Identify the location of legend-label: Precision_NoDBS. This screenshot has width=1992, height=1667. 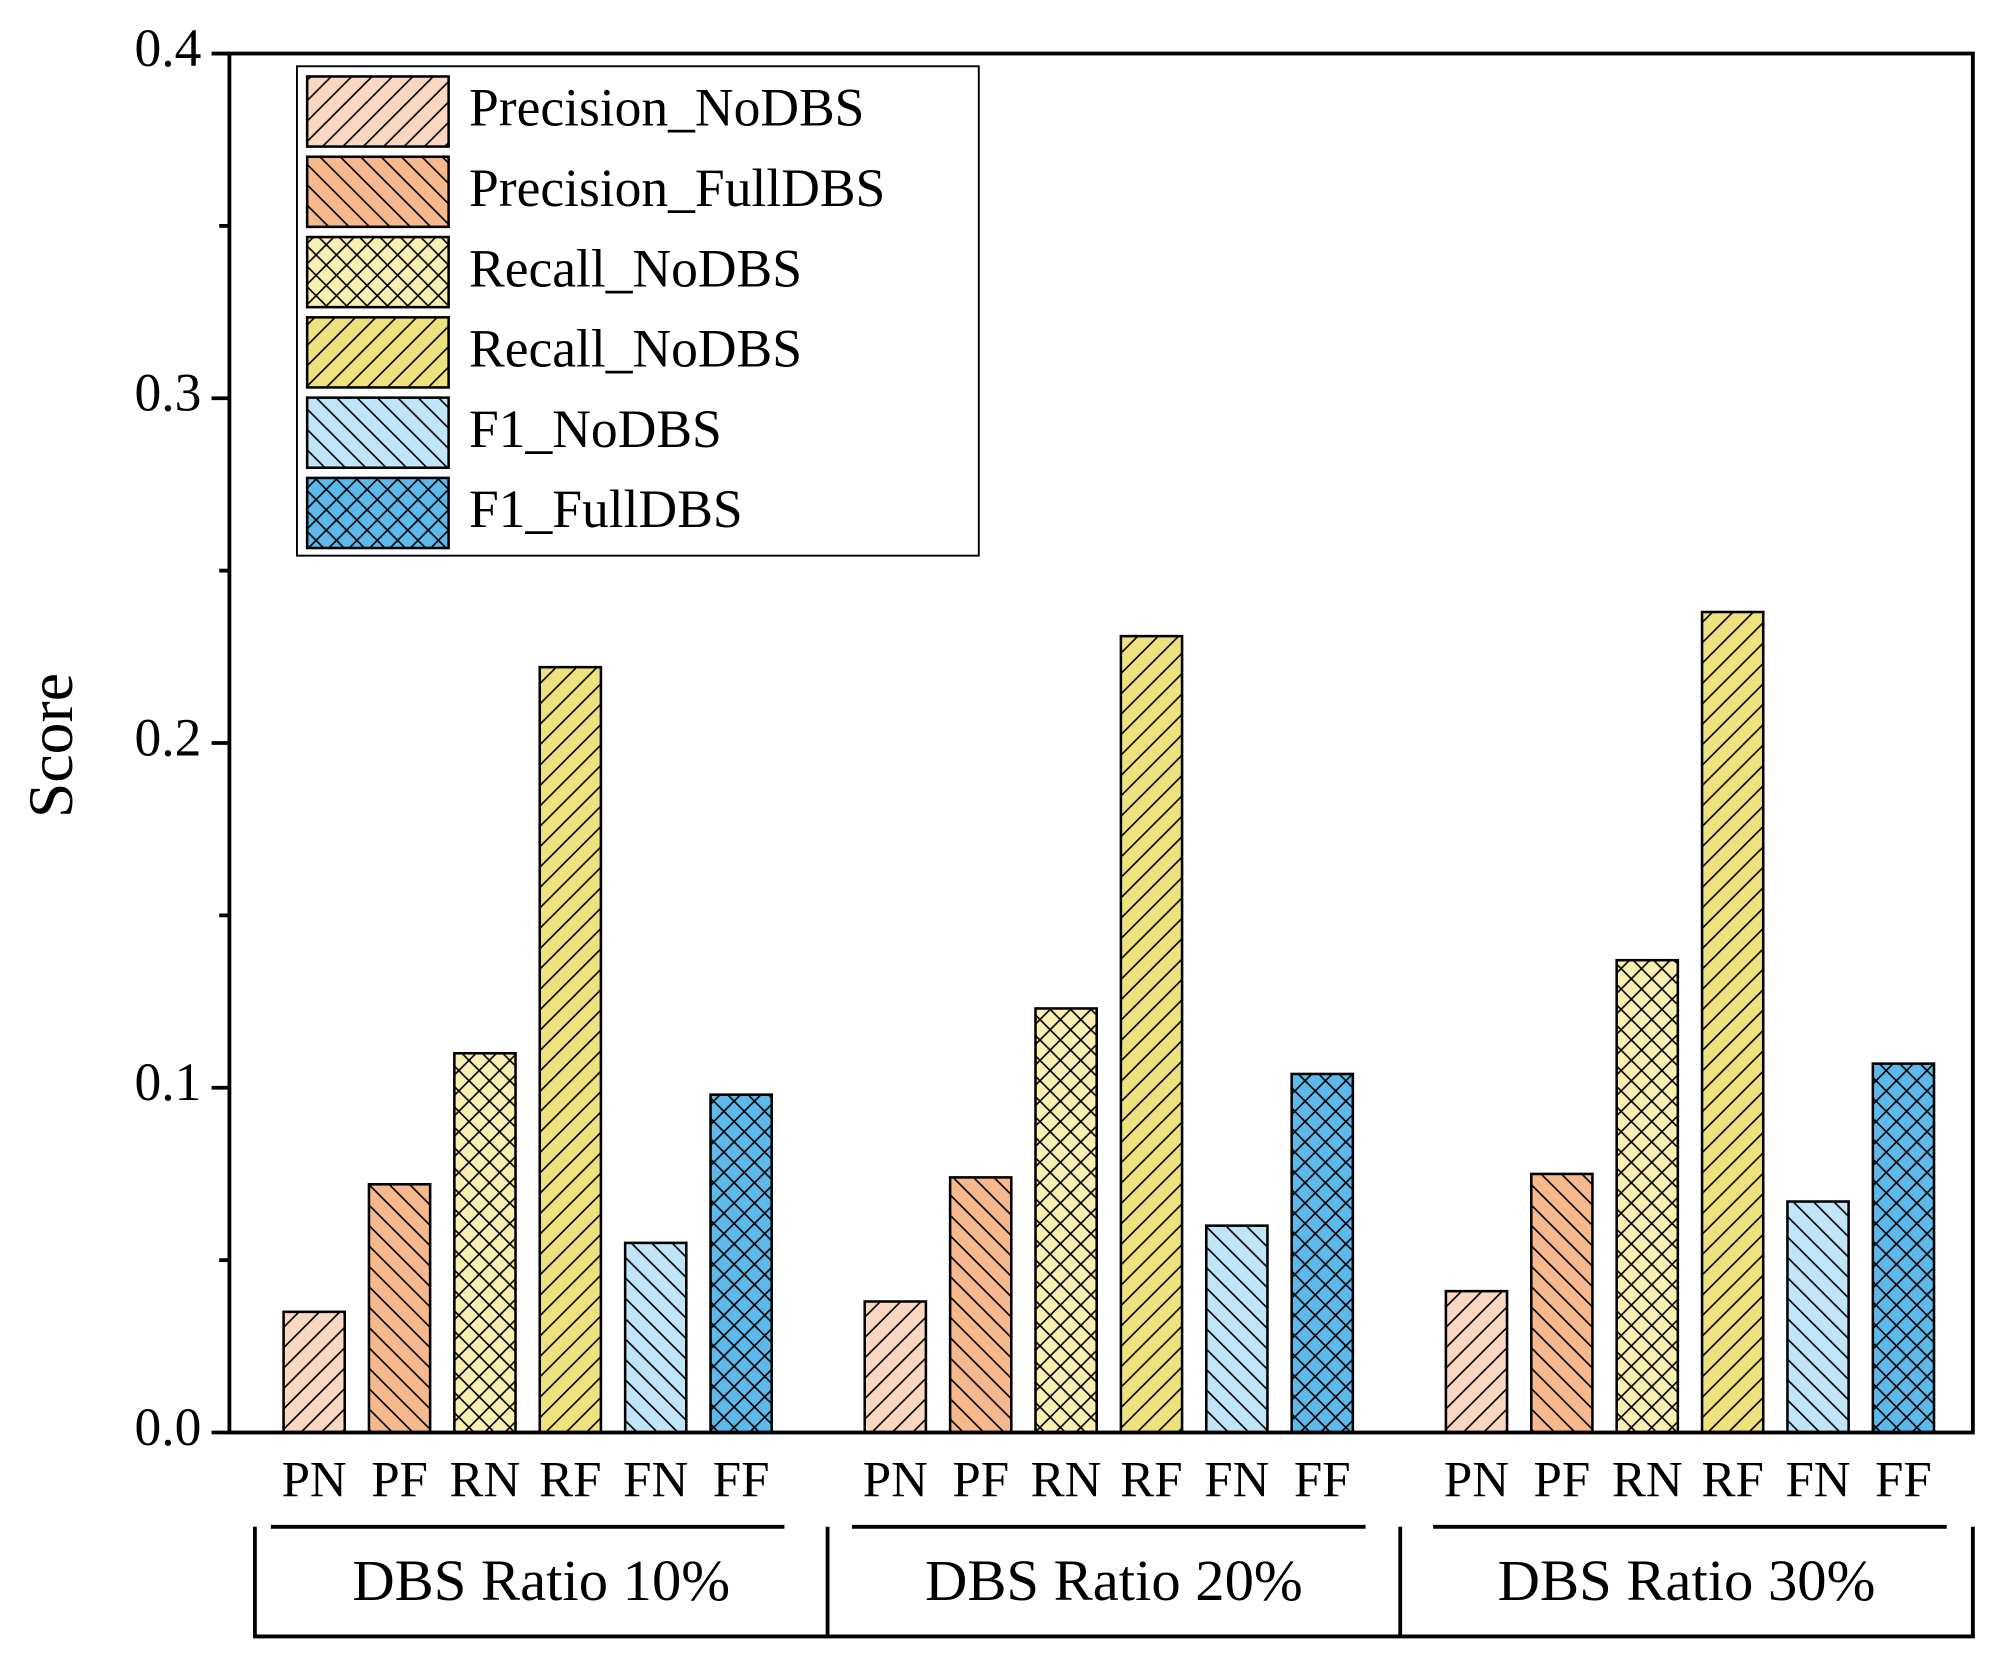
(666, 108).